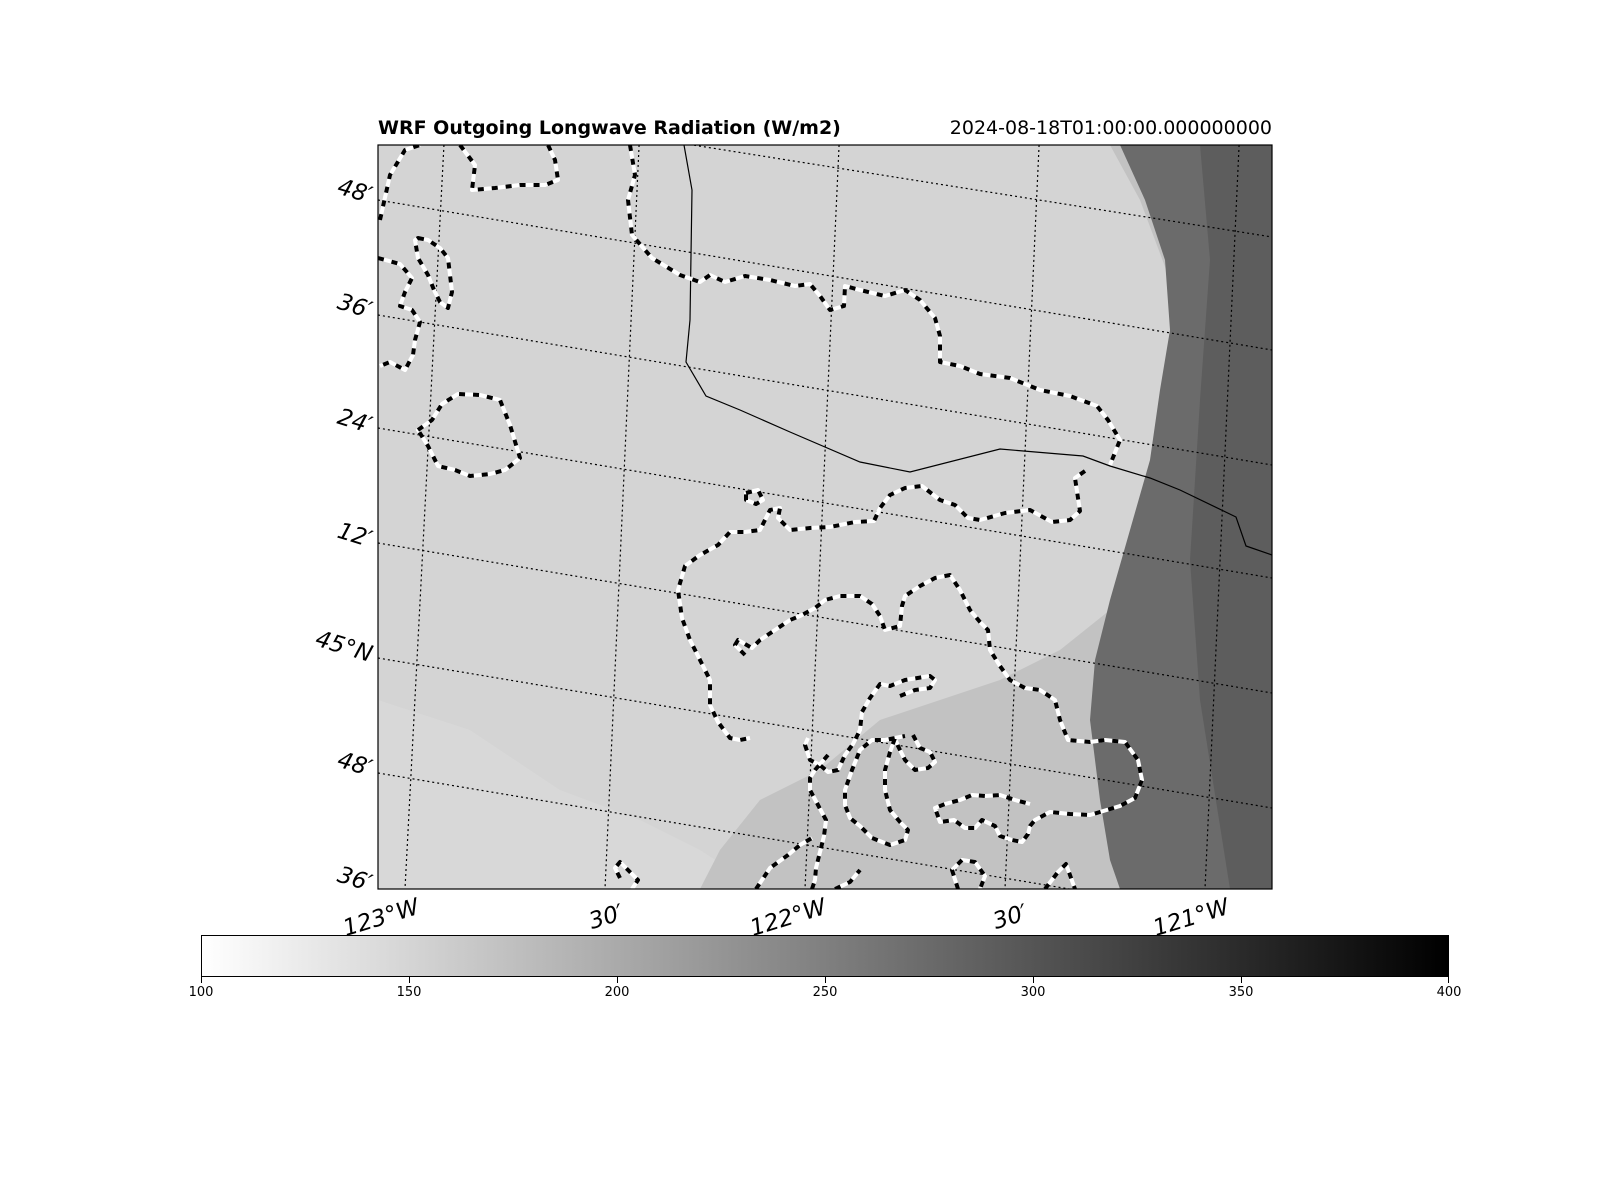  What do you see at coordinates (609, 128) in the screenshot?
I see `map-title: WRF Outgoing Longwave Radiation (W/m2)` at bounding box center [609, 128].